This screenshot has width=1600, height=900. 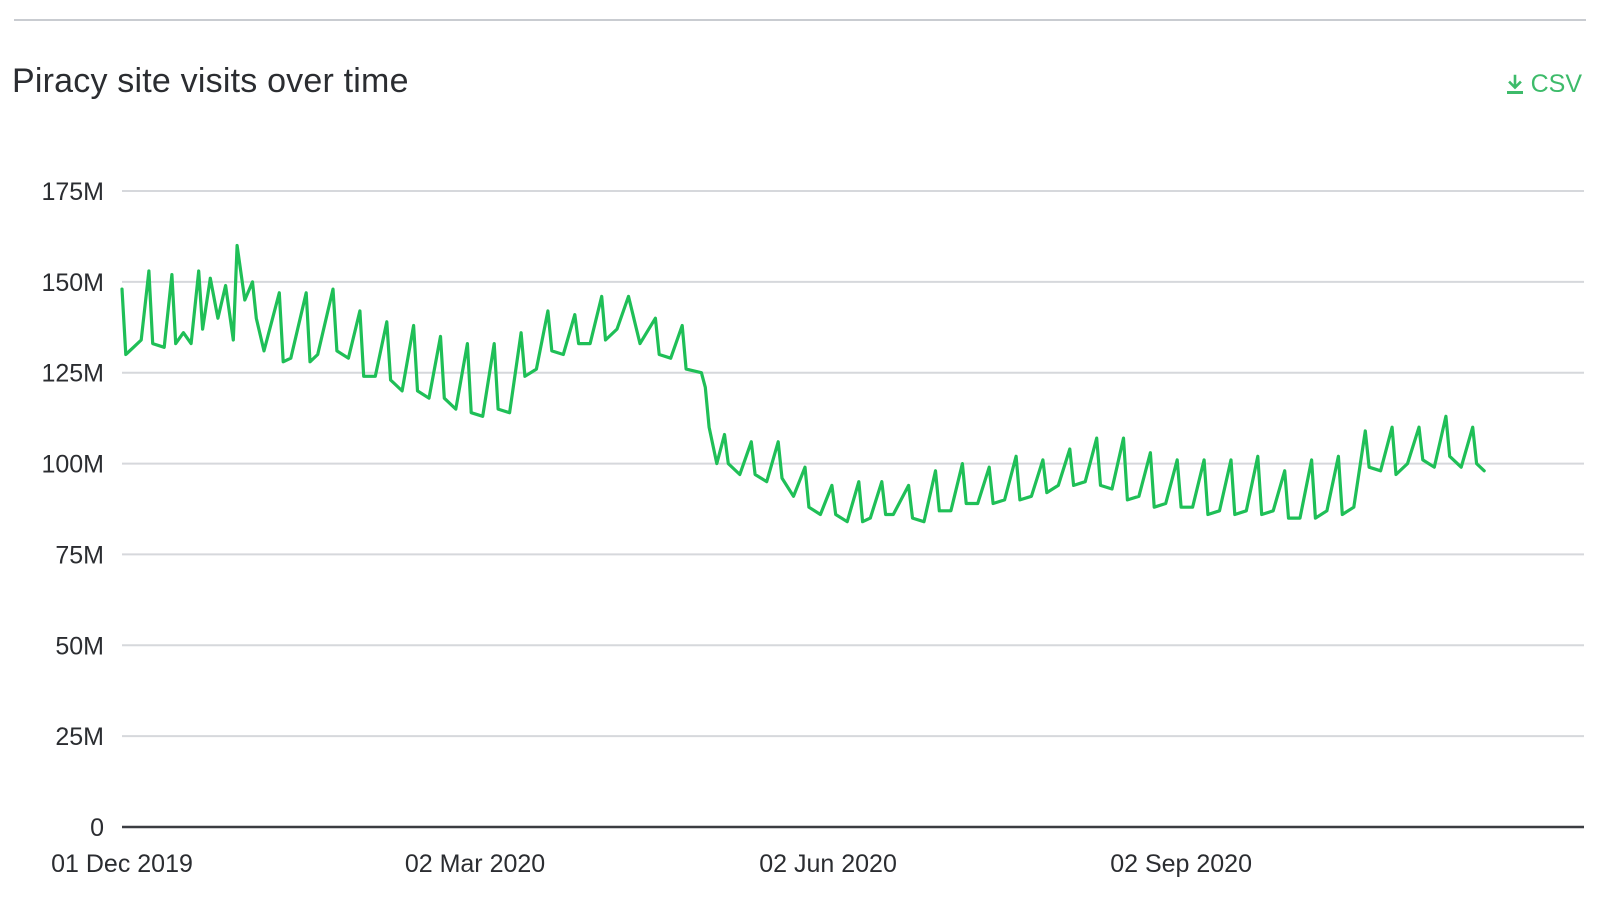 What do you see at coordinates (800, 20) in the screenshot?
I see `top-divider` at bounding box center [800, 20].